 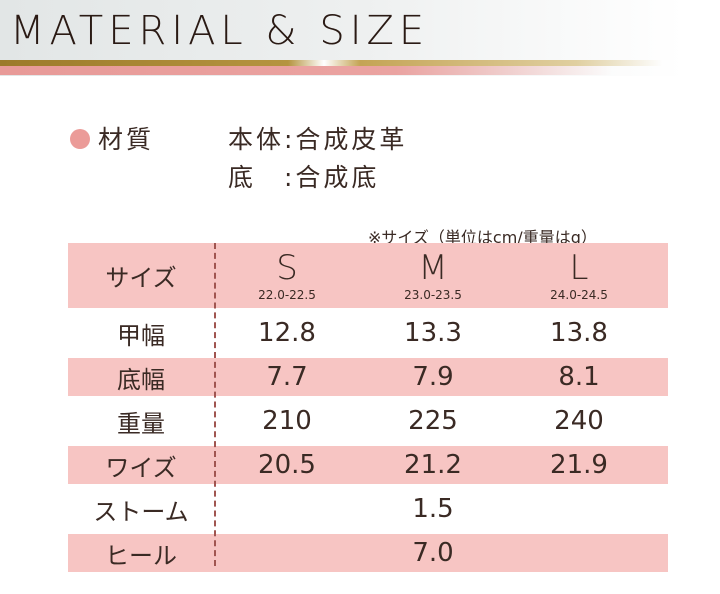 What do you see at coordinates (579, 421) in the screenshot?
I see `cell: 240` at bounding box center [579, 421].